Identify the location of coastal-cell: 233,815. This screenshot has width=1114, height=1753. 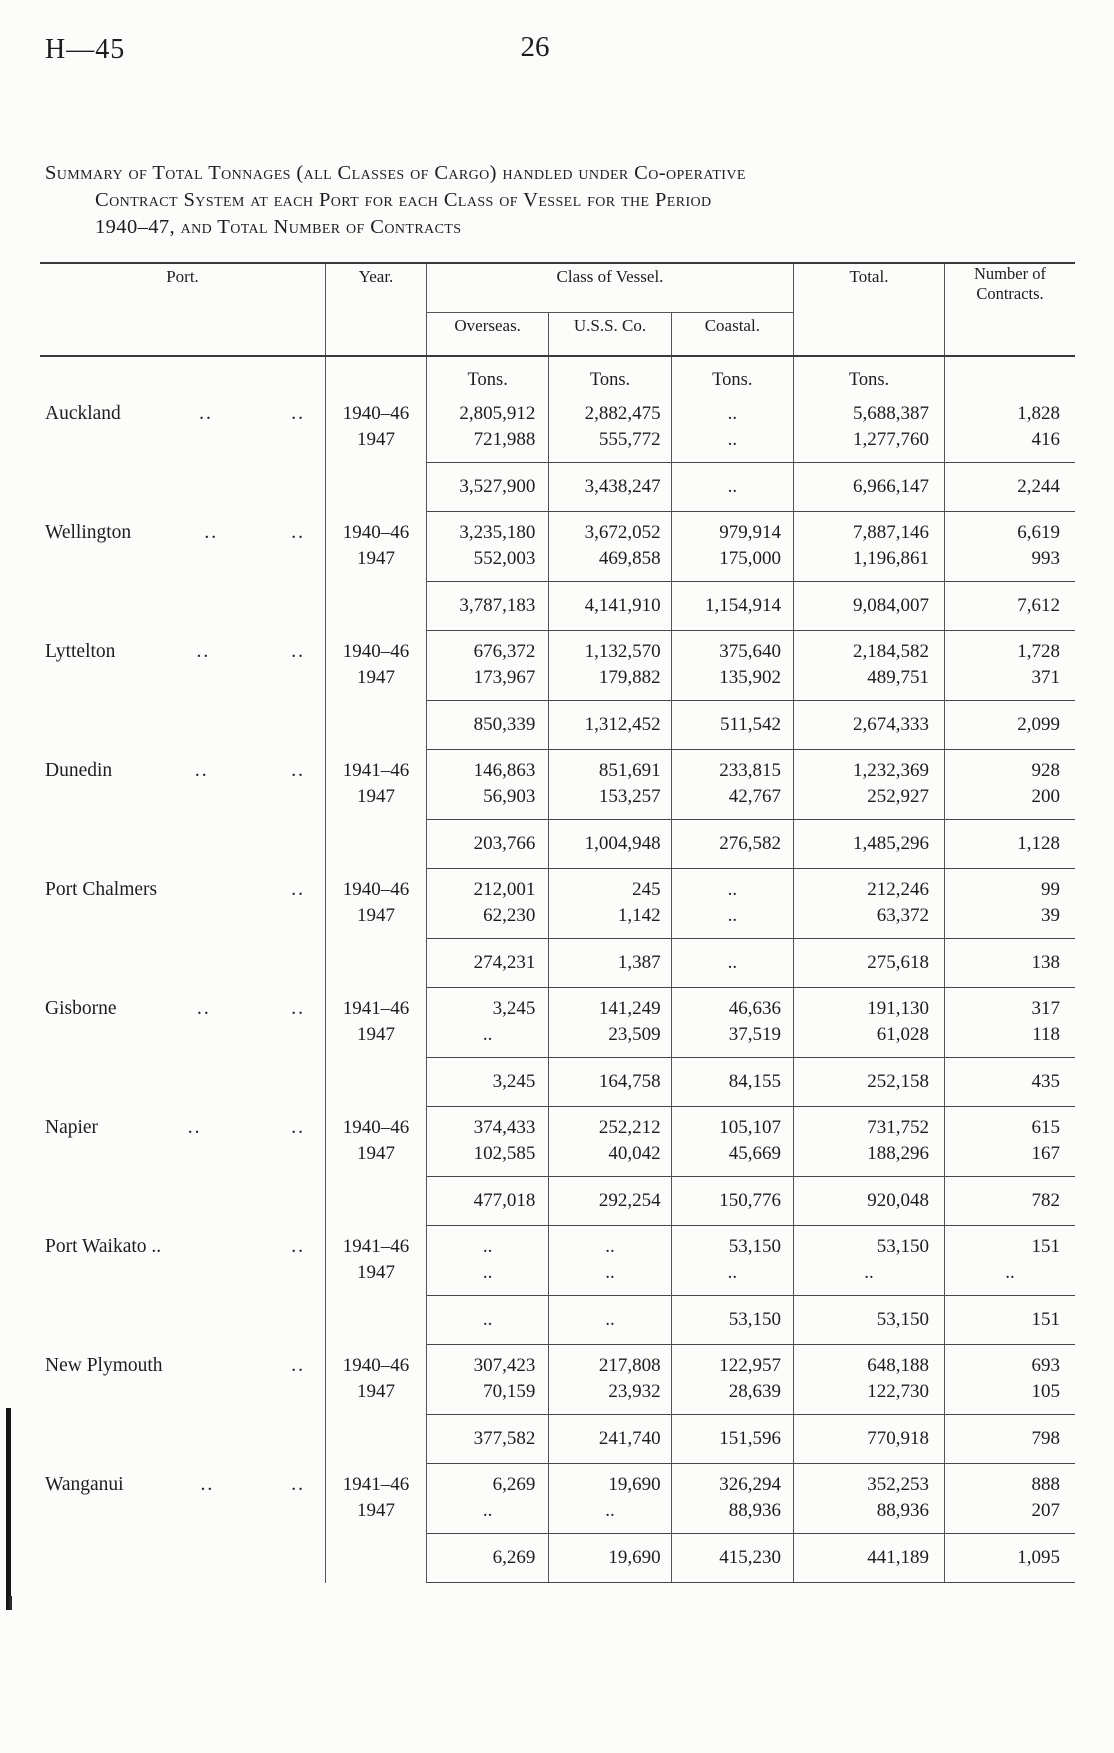
(733, 766).